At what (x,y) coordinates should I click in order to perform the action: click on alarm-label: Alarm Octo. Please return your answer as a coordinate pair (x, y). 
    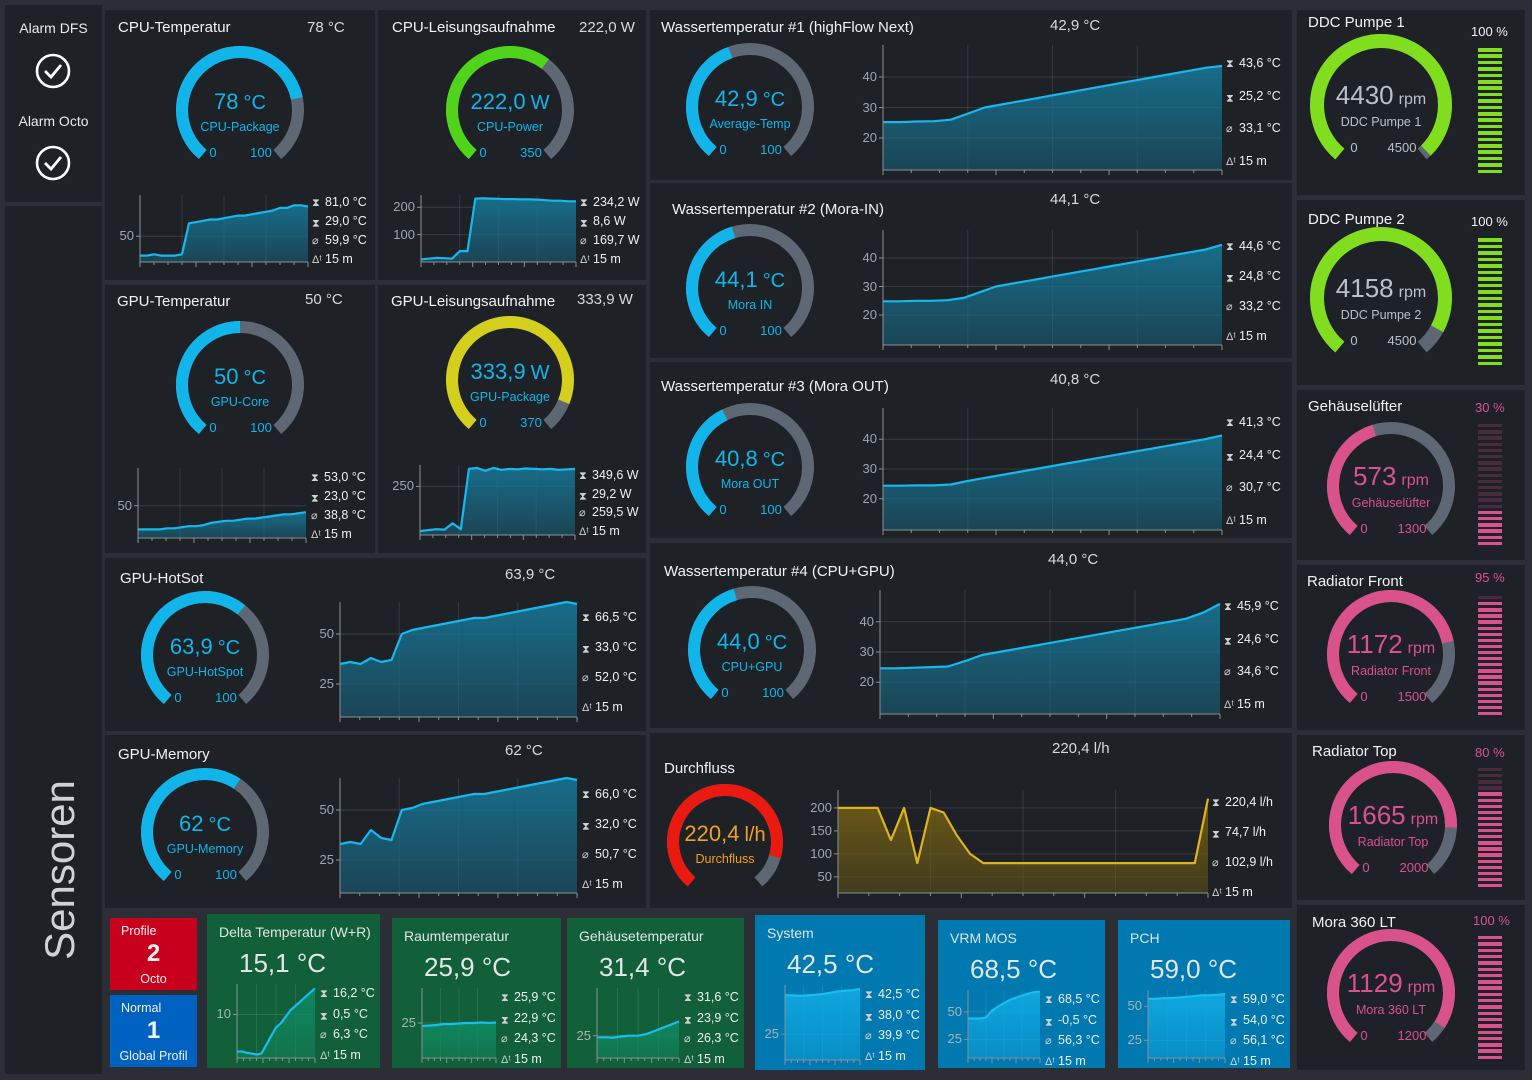
    Looking at the image, I should click on (53, 121).